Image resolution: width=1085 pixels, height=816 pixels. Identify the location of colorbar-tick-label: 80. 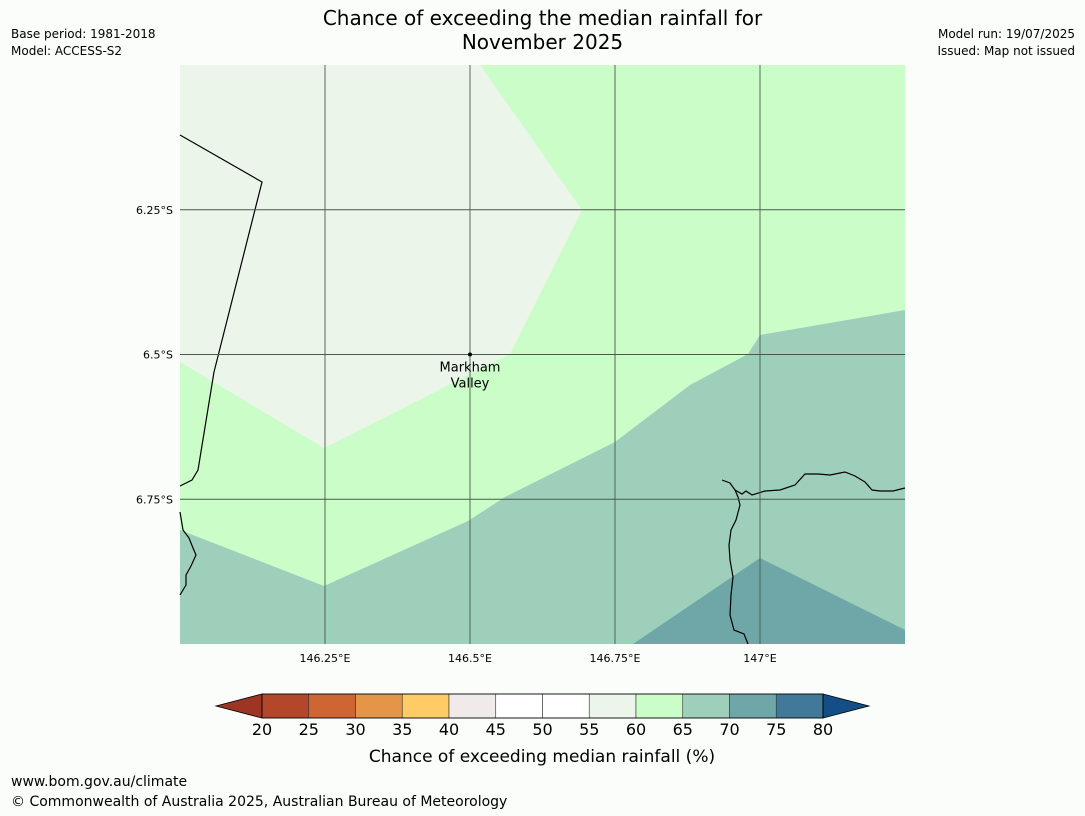
(823, 729).